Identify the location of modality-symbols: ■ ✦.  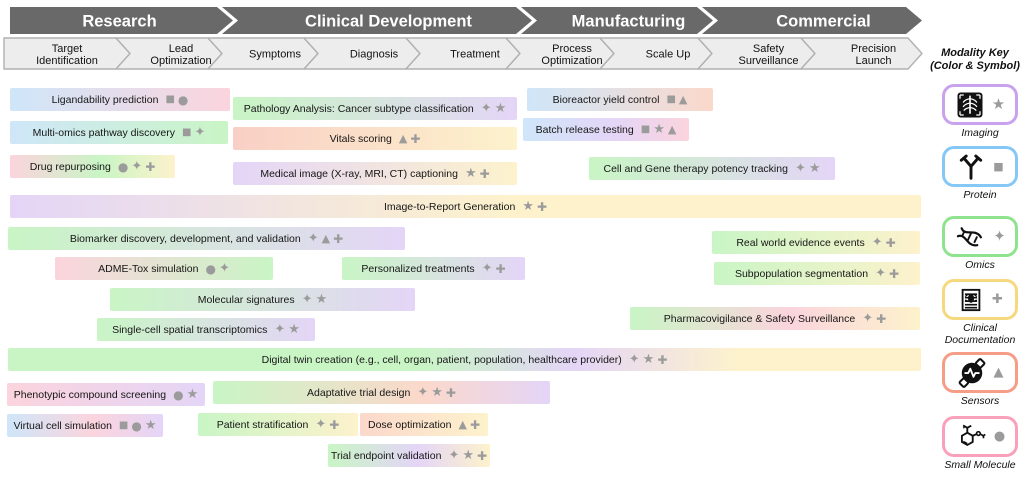
(193, 132).